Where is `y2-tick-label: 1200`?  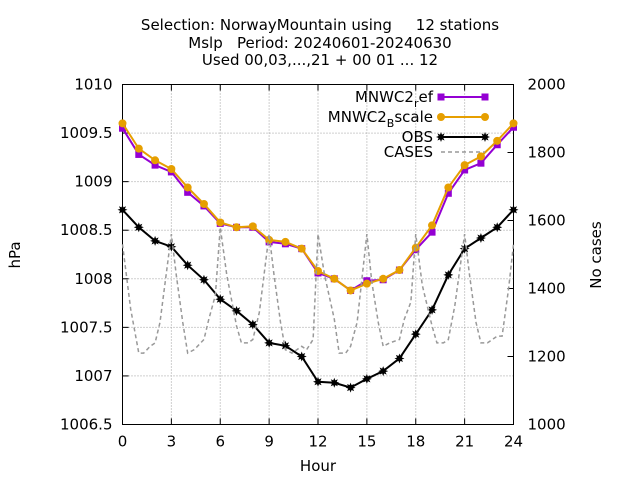
y2-tick-label: 1200 is located at coordinates (547, 357).